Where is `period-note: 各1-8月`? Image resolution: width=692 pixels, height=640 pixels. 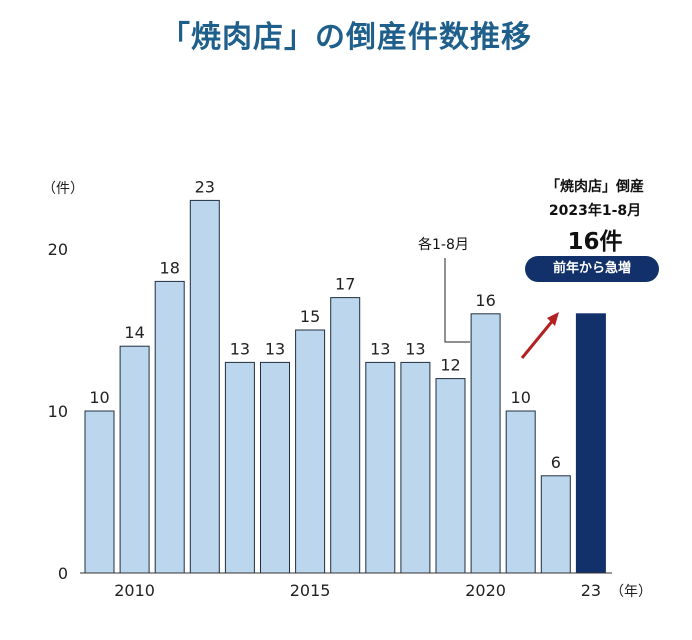 period-note: 各1-8月 is located at coordinates (443, 245).